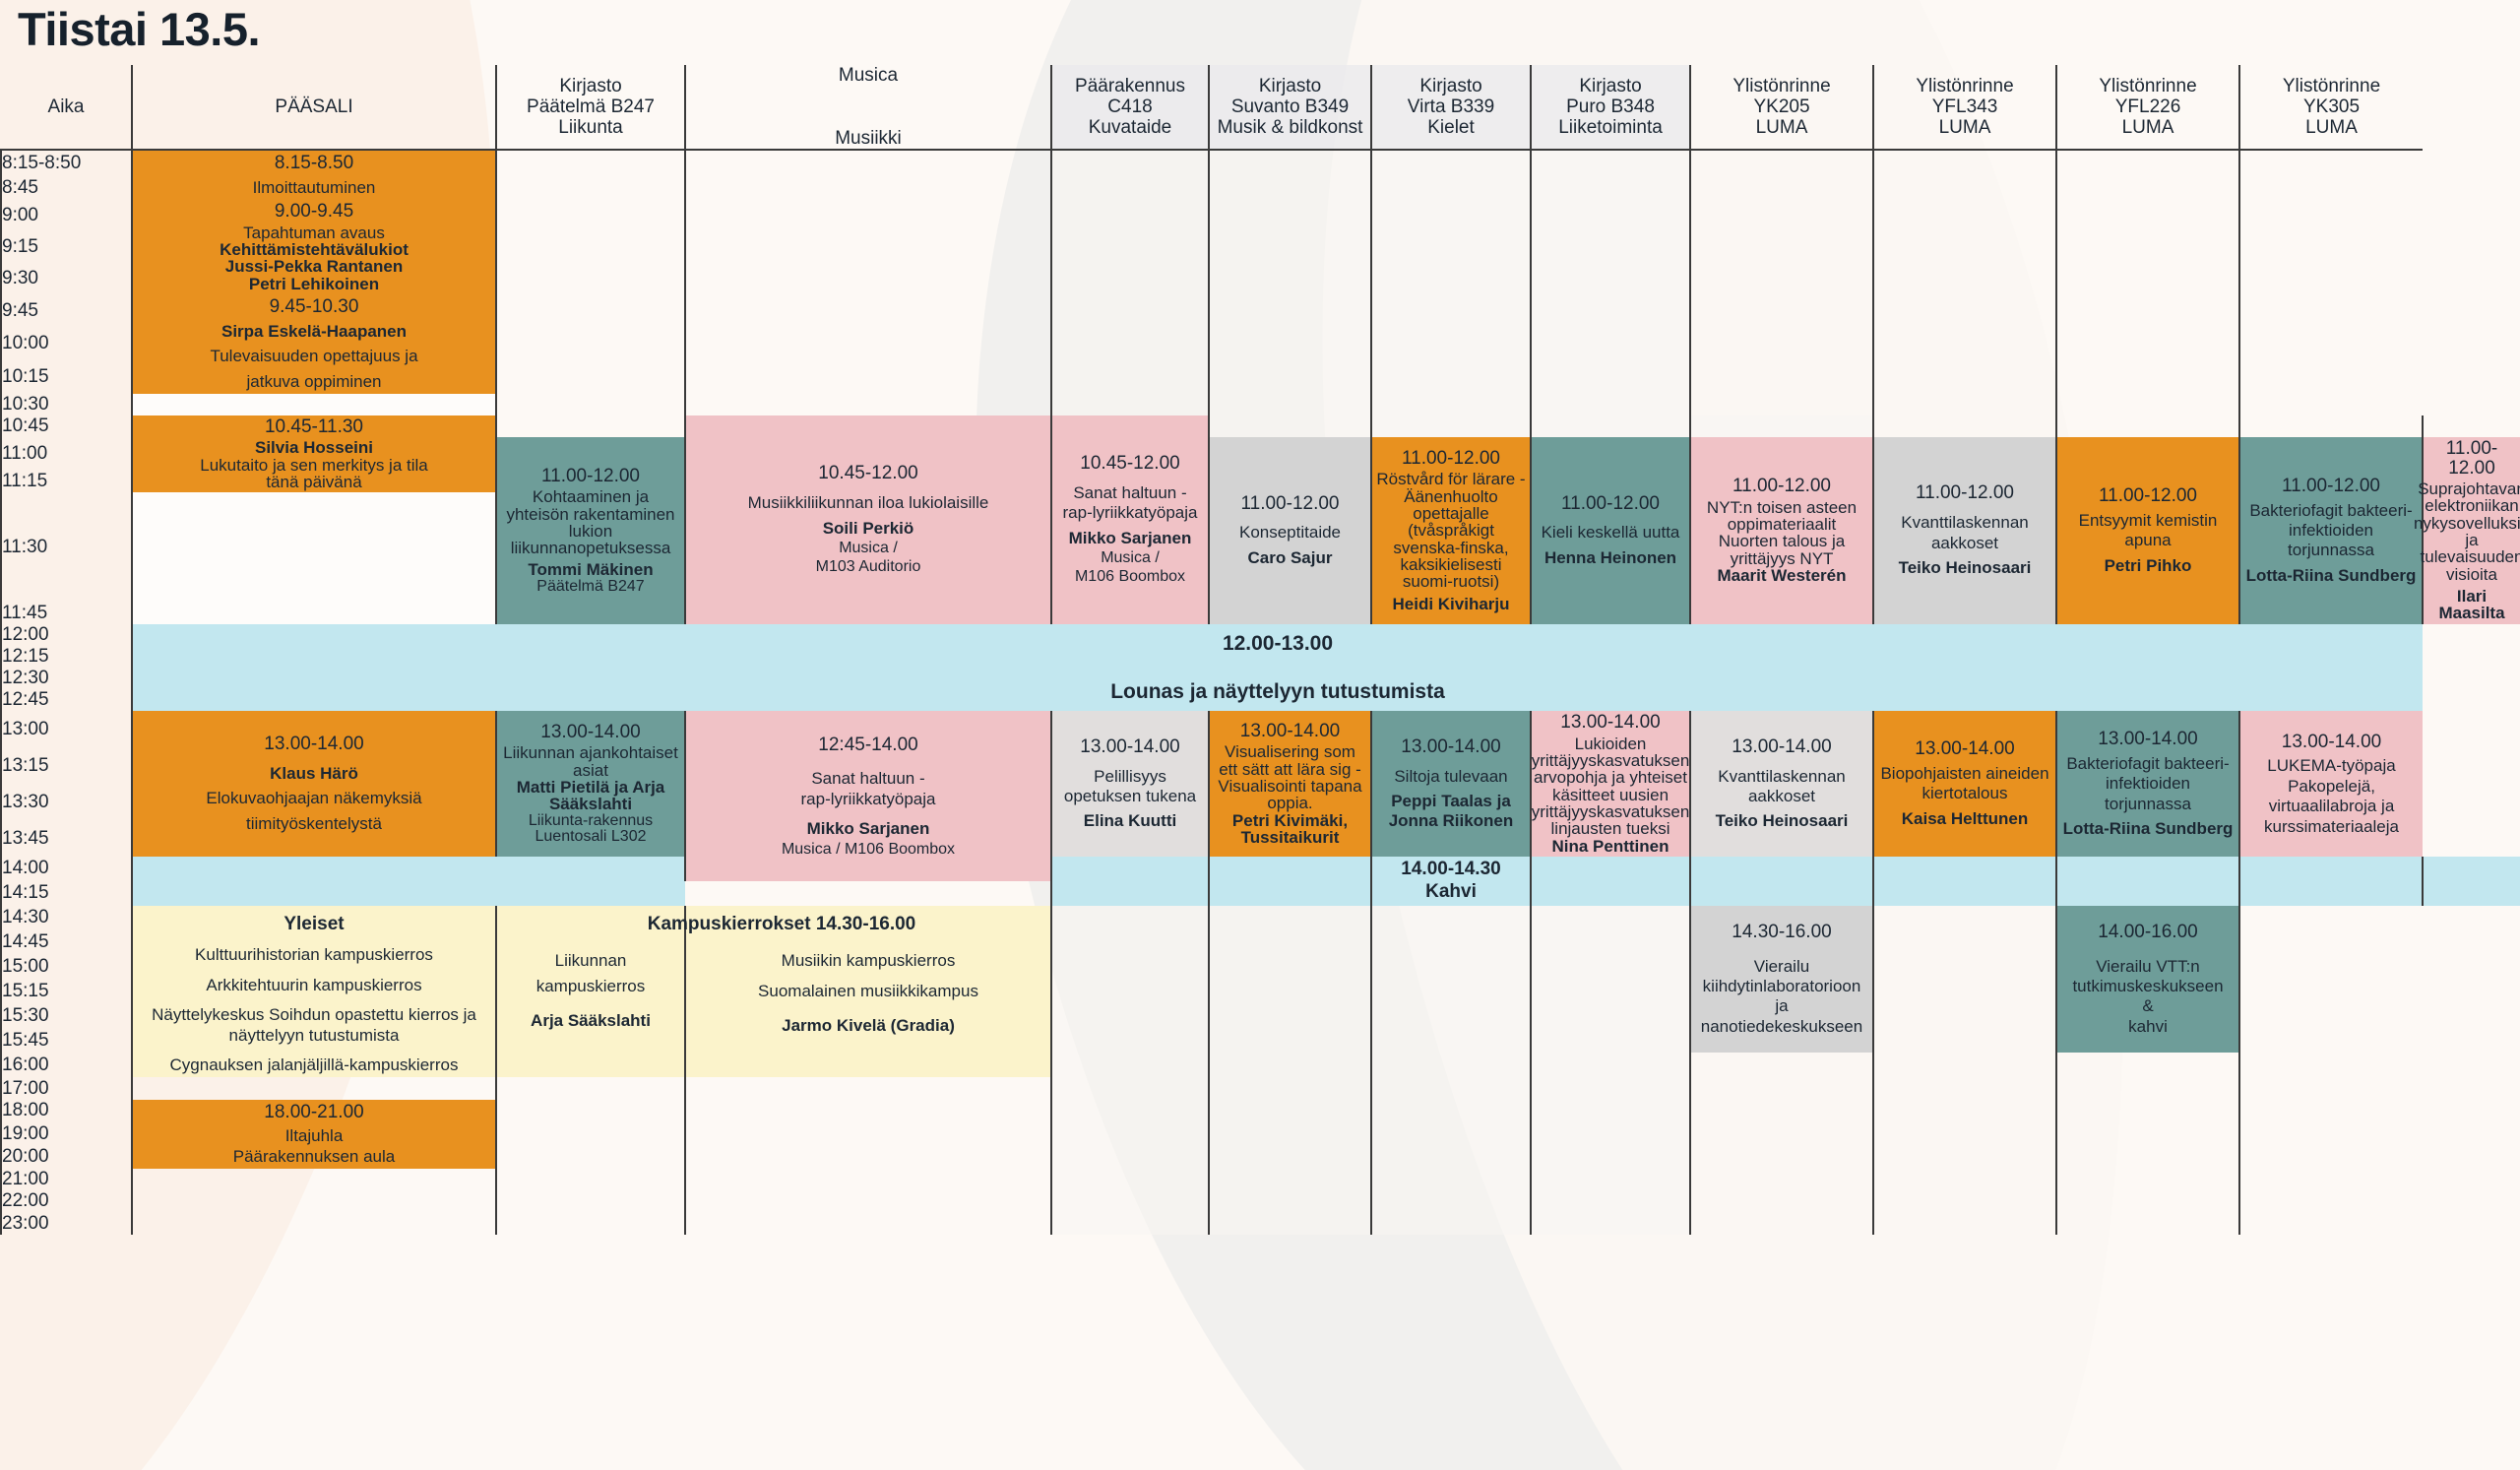  Describe the element at coordinates (66, 917) in the screenshot. I see `time-label: 14:30` at that location.